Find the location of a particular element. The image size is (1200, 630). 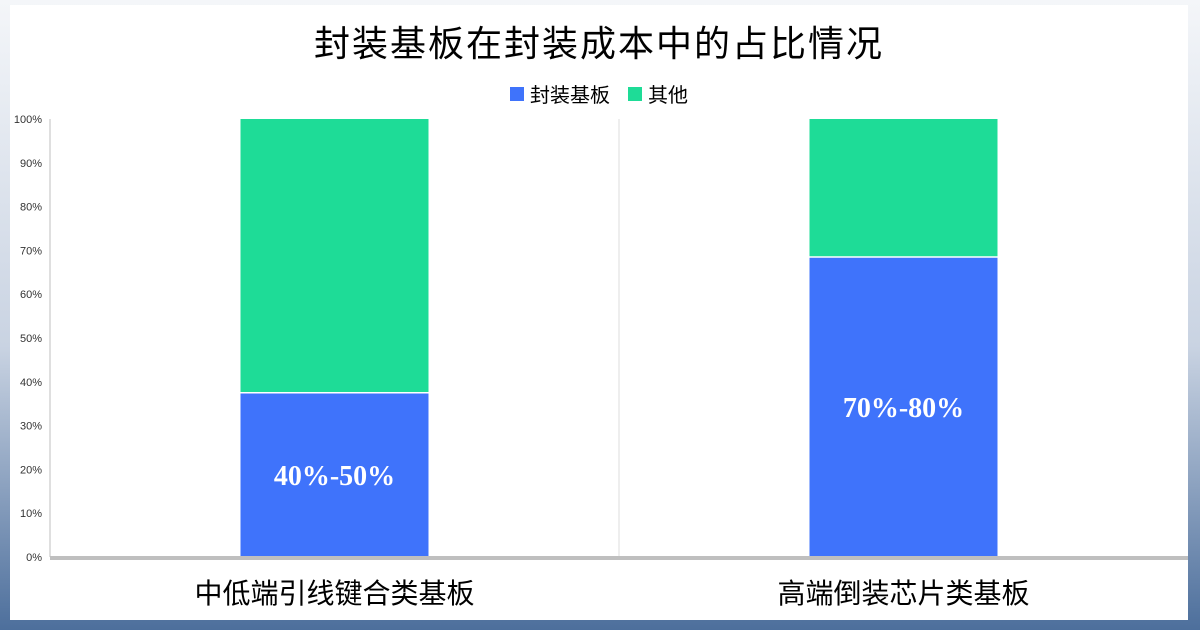

y-tick-label: 50% is located at coordinates (31, 339).